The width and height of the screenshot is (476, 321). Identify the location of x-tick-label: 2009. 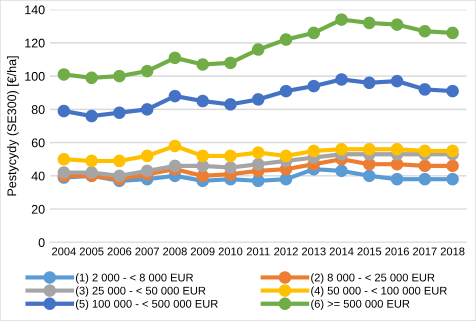
(202, 252).